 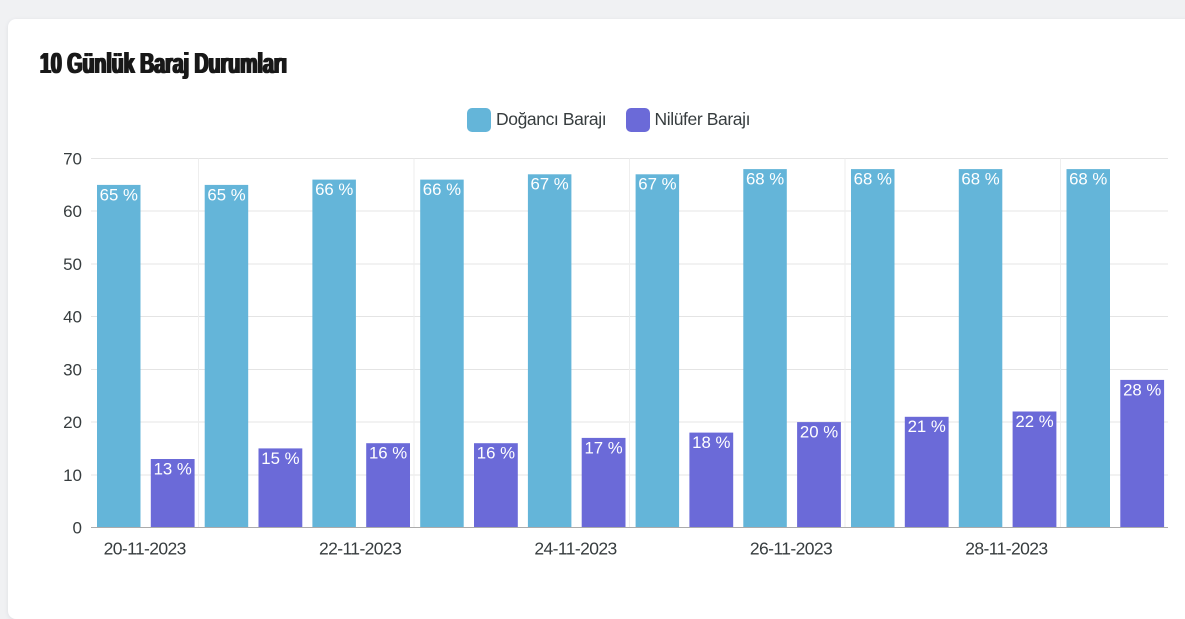 I want to click on svg-text: 20 %, so click(x=819, y=432).